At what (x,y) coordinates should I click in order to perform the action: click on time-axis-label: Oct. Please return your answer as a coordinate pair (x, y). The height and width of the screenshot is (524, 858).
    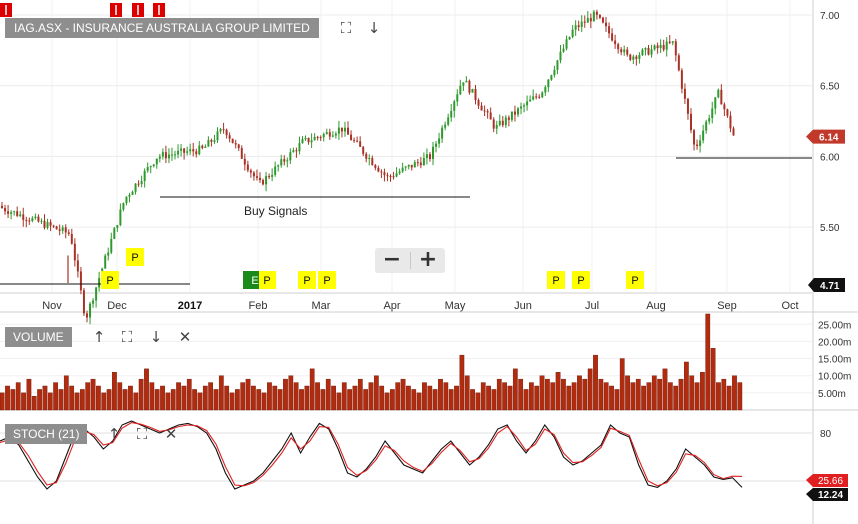
    Looking at the image, I should click on (789, 306).